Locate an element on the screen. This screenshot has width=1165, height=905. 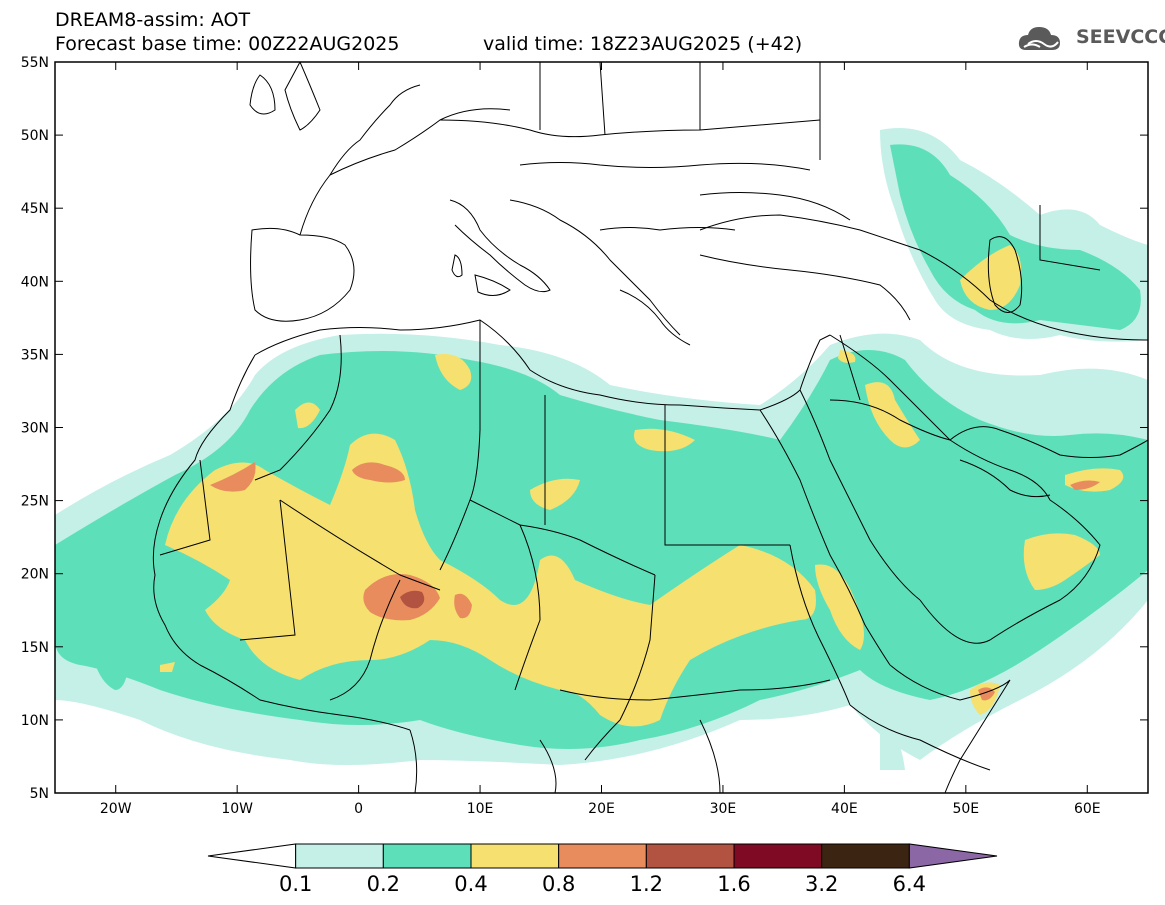
colorbar-label: 0.8 is located at coordinates (558, 884).